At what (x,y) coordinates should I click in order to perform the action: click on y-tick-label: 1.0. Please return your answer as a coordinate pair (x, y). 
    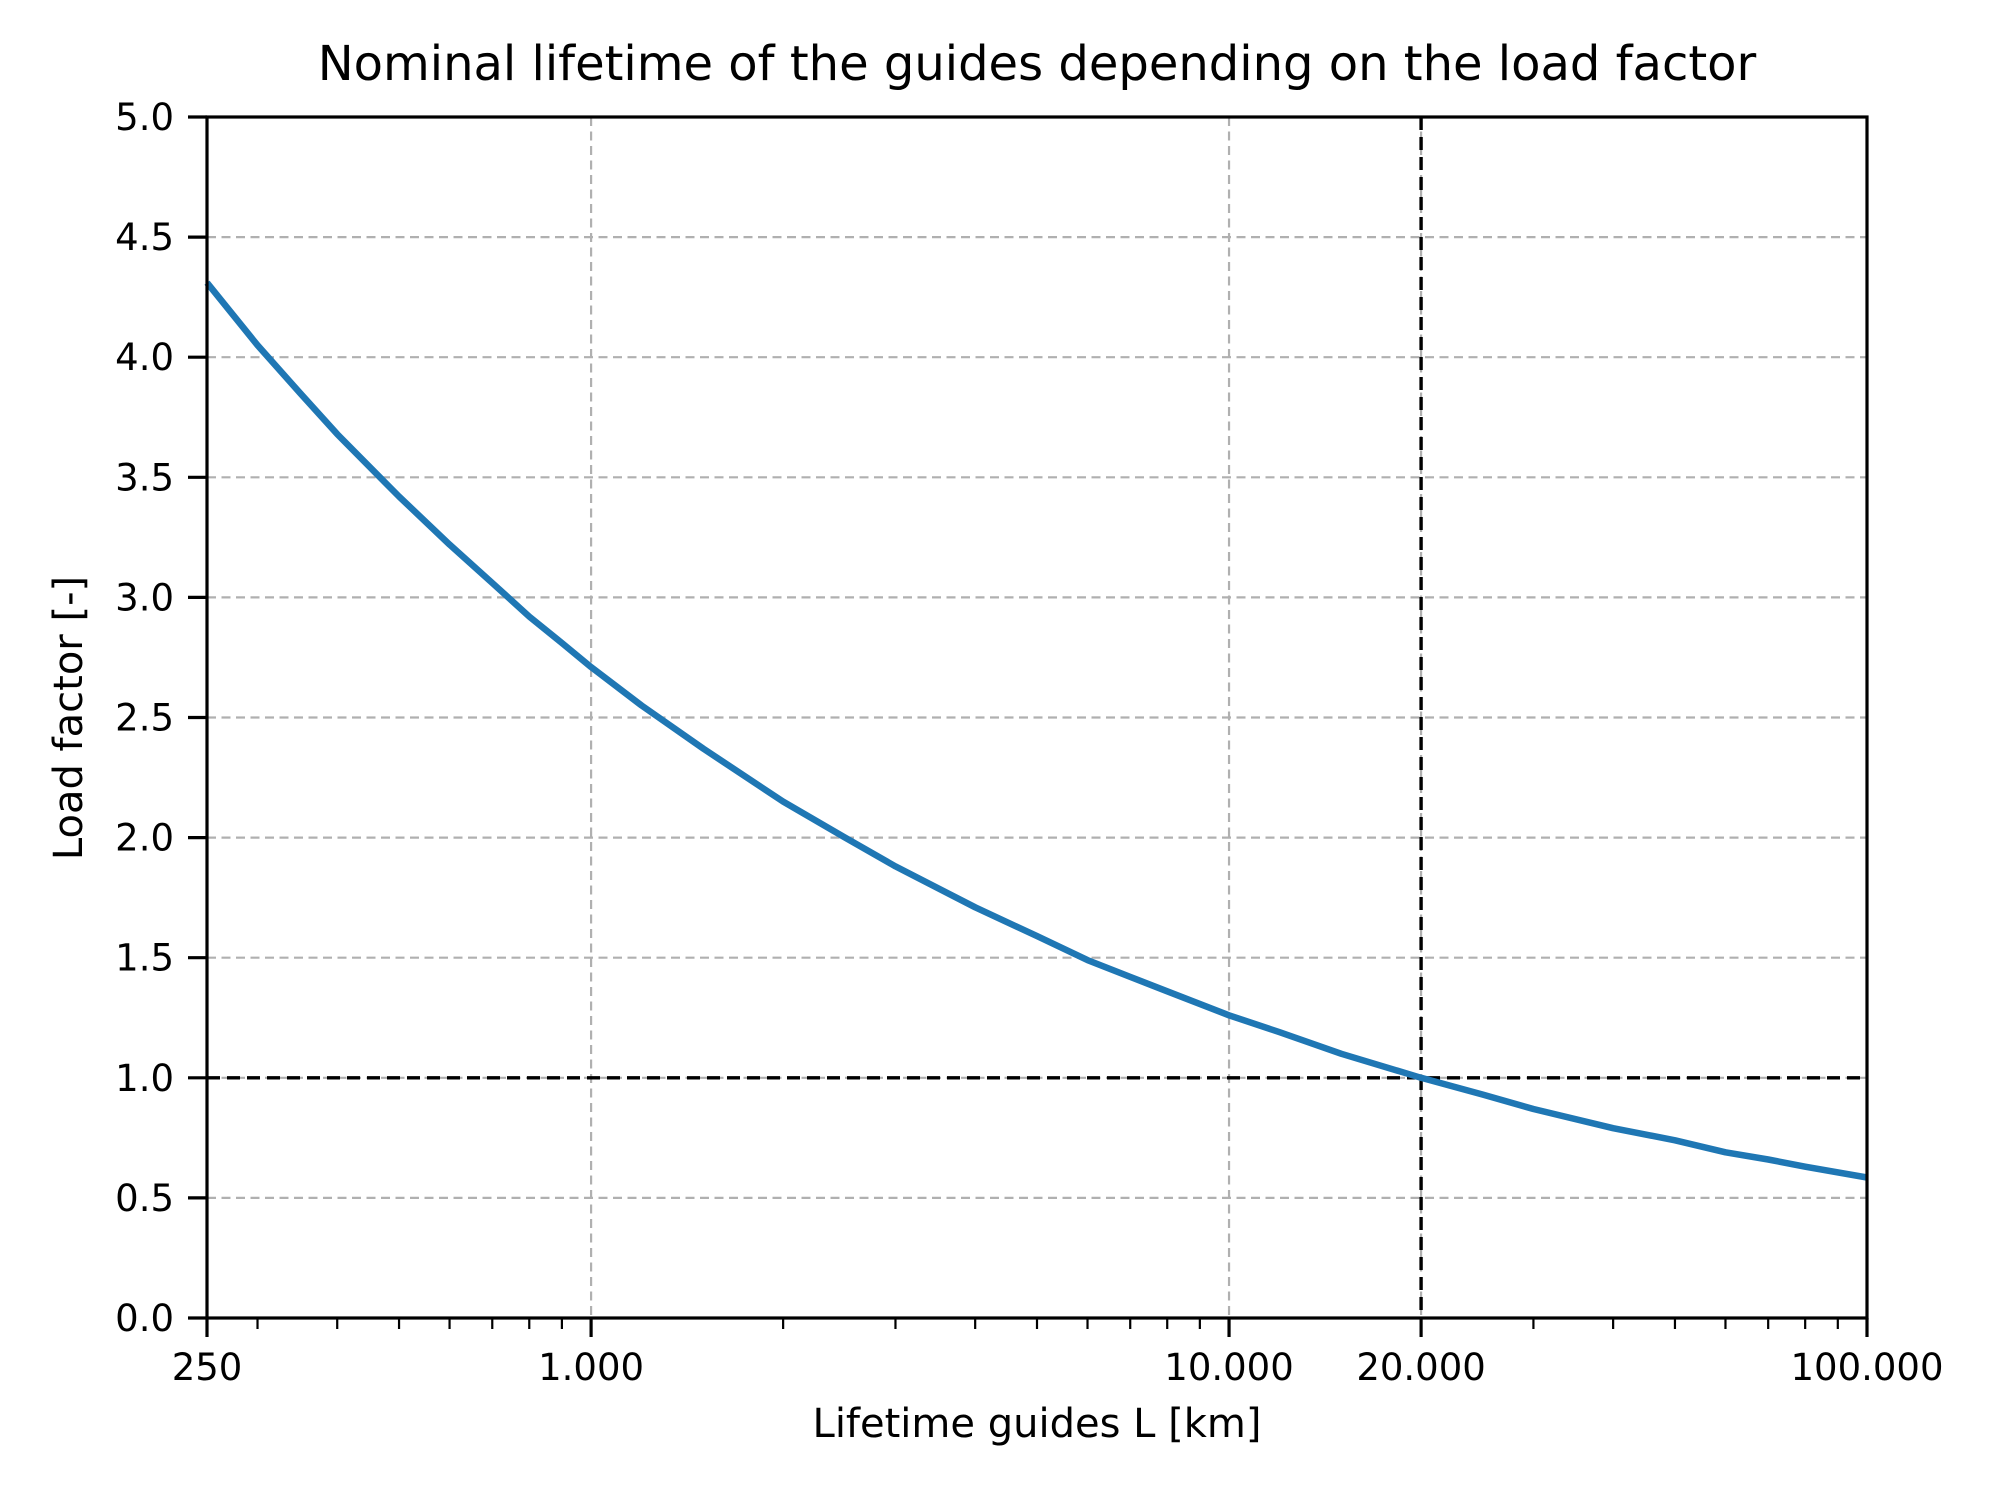
    Looking at the image, I should click on (144, 1078).